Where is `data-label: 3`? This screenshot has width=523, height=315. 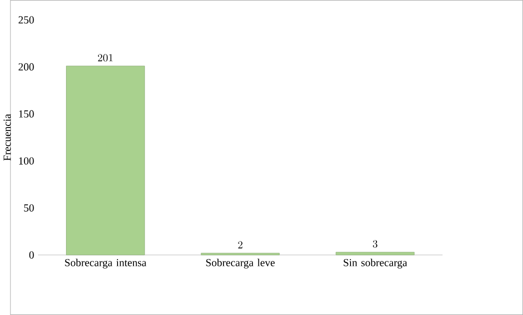 data-label: 3 is located at coordinates (375, 244).